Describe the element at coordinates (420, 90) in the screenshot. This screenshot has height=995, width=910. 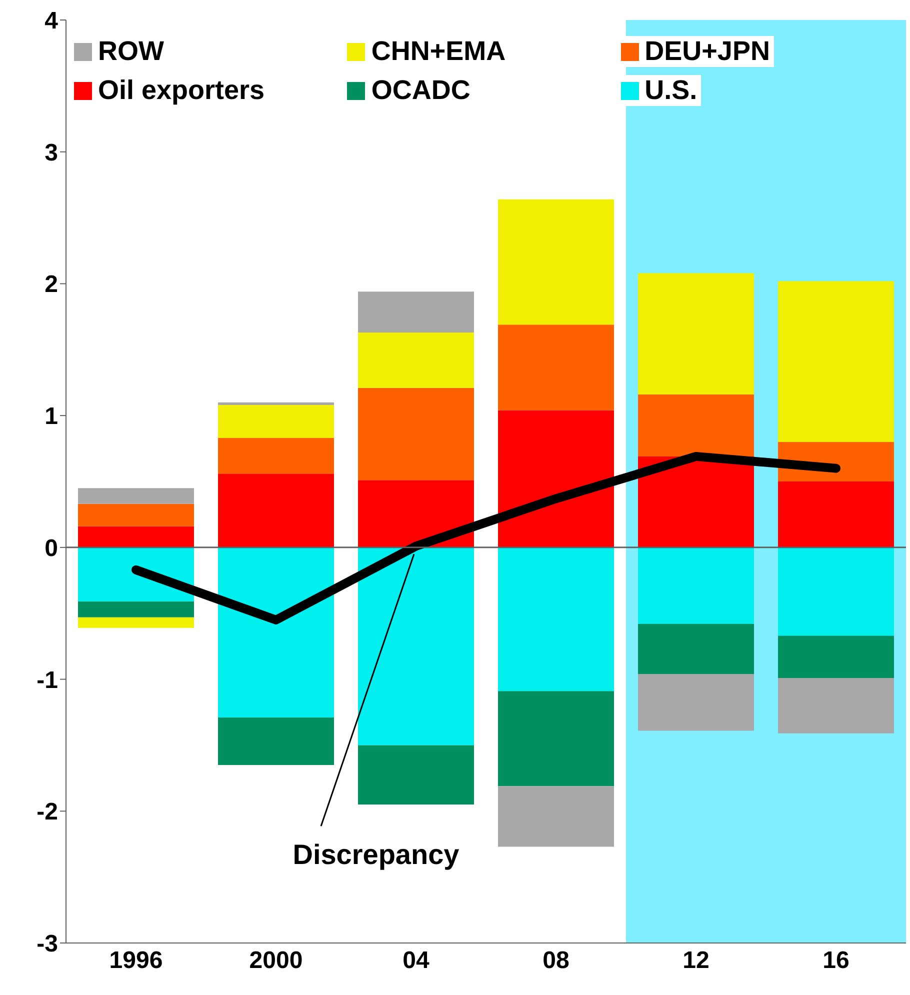
I see `legend-label: OCADC` at that location.